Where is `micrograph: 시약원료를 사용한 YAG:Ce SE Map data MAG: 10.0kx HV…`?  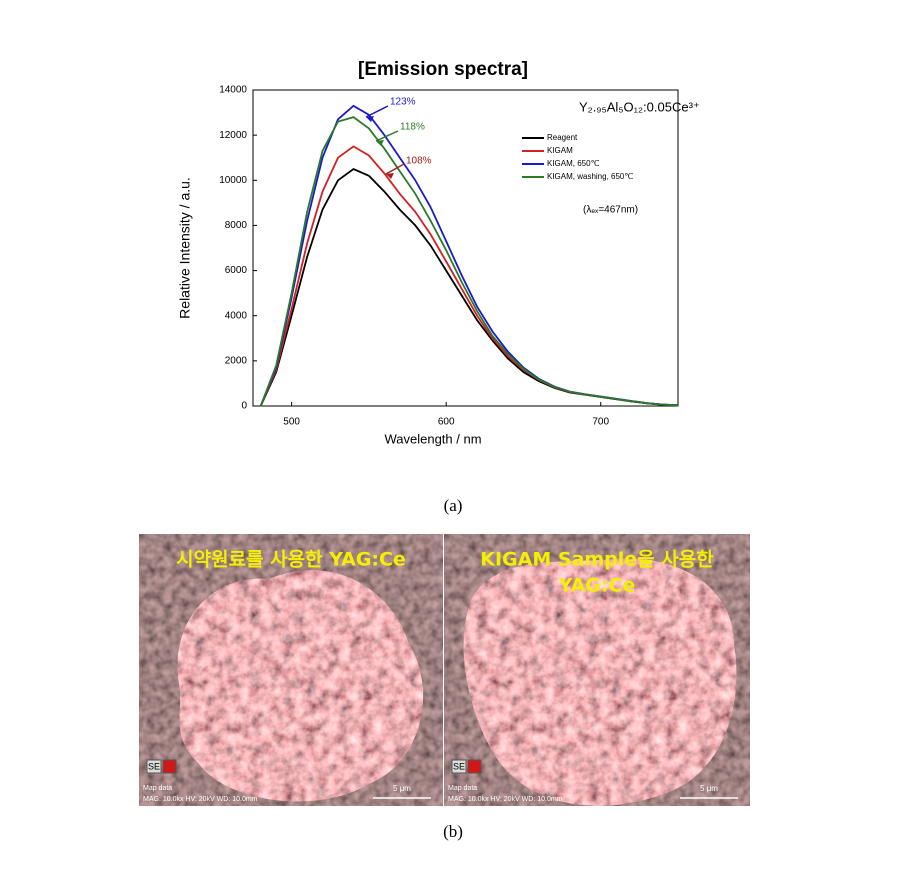 micrograph: 시약원료를 사용한 YAG:Ce SE Map data MAG: 10.0kx HV… is located at coordinates (291, 670).